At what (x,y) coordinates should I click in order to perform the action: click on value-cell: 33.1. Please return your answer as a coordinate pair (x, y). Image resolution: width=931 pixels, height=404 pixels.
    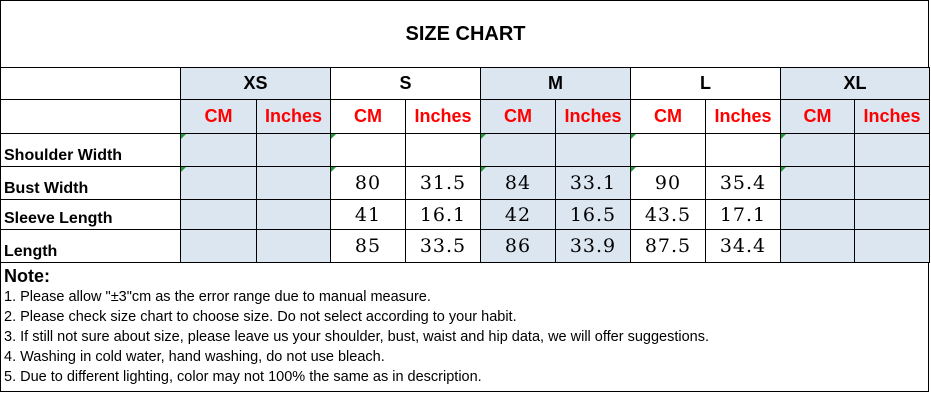
    Looking at the image, I should click on (593, 183).